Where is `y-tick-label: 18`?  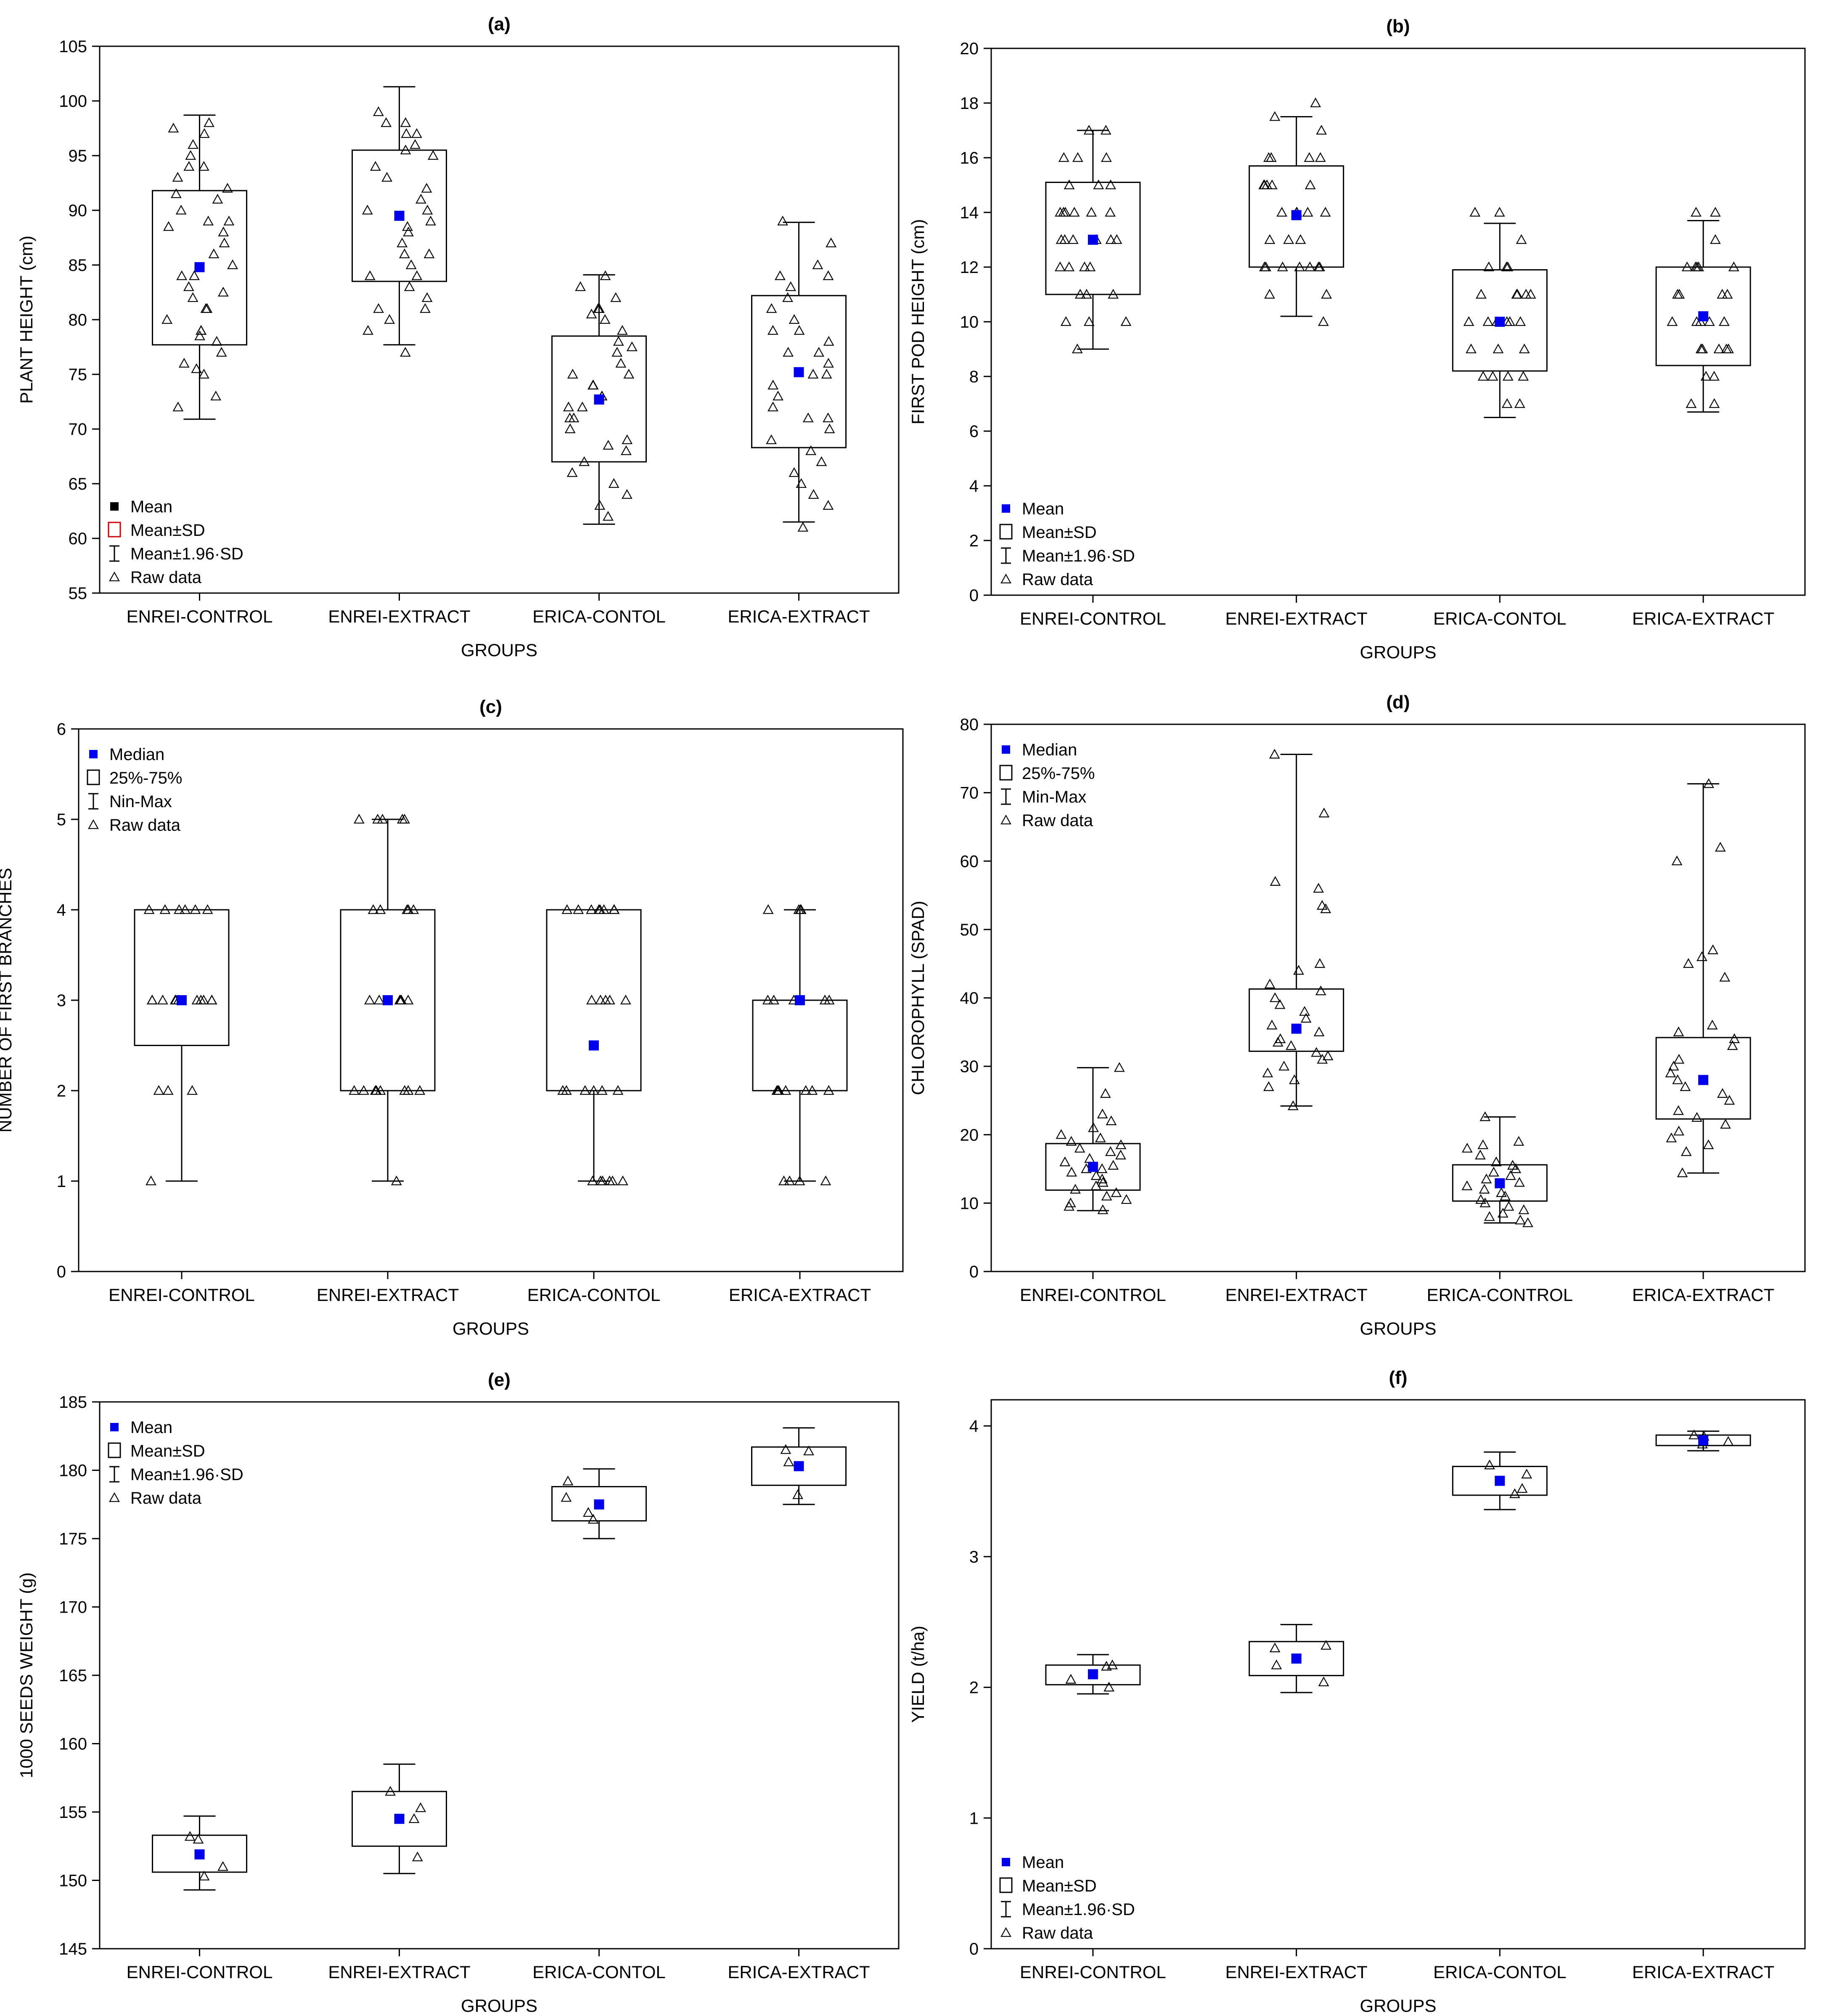
y-tick-label: 18 is located at coordinates (969, 103).